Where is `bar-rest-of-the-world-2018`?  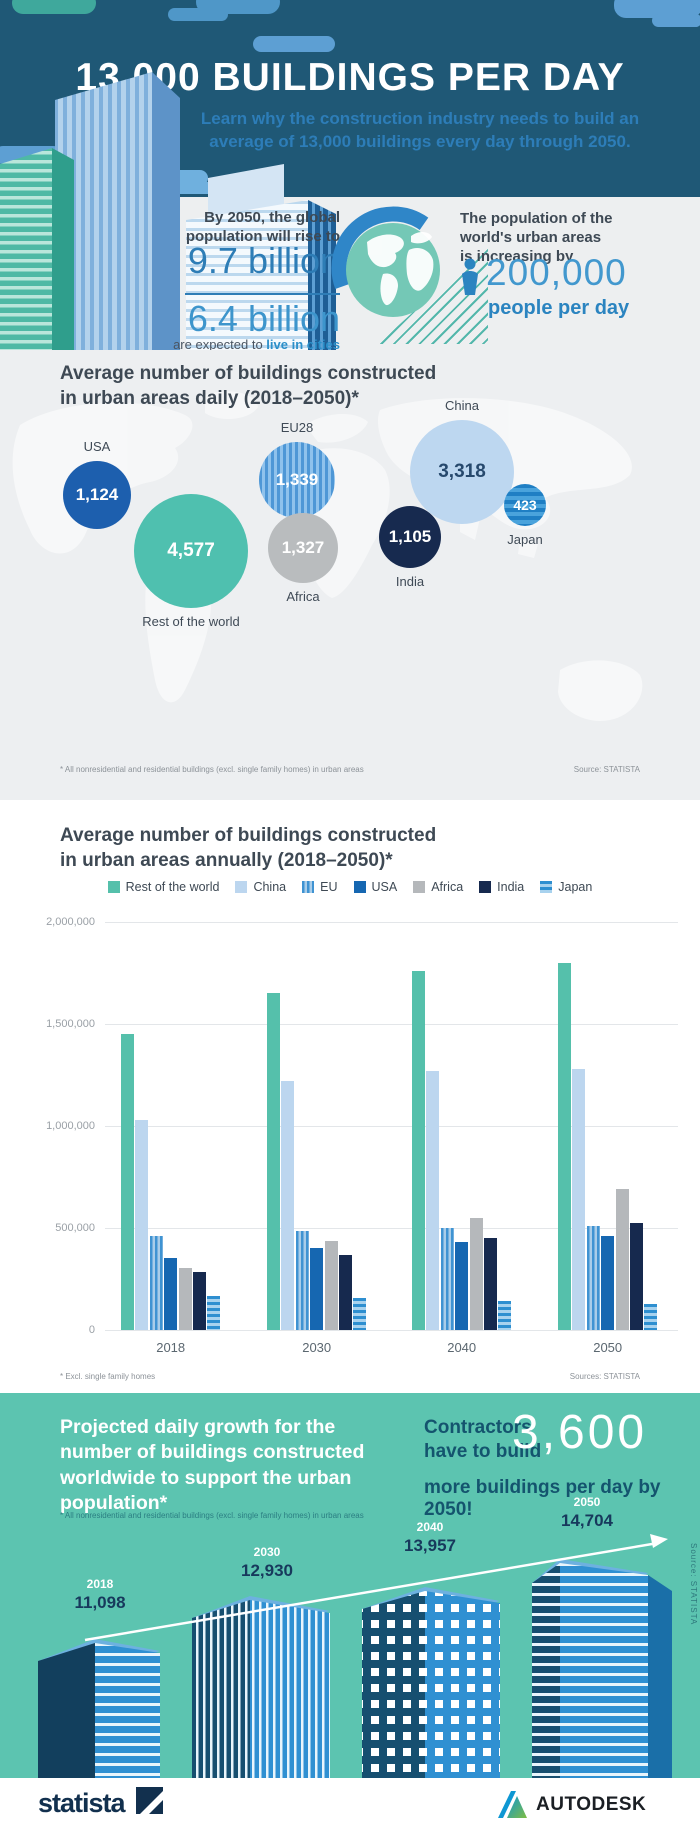
bar-rest-of-the-world-2018 is located at coordinates (127, 1182).